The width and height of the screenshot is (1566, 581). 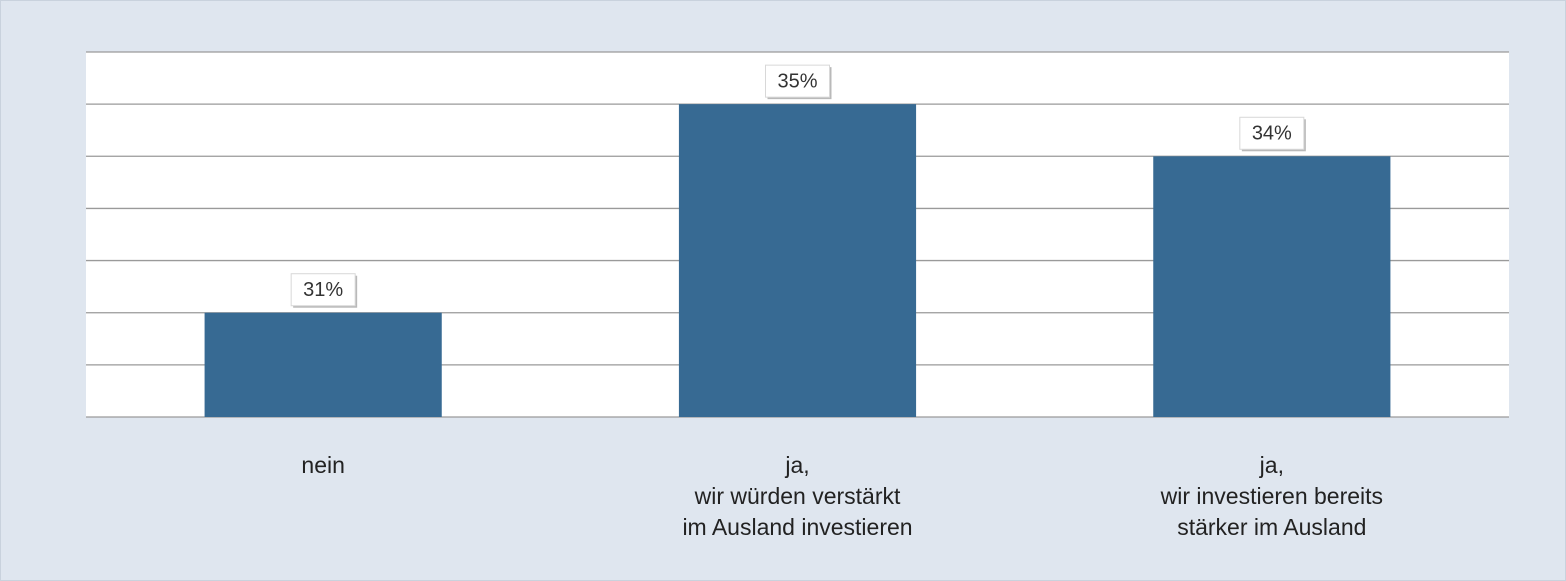 I want to click on value-label: 31%, so click(x=323, y=290).